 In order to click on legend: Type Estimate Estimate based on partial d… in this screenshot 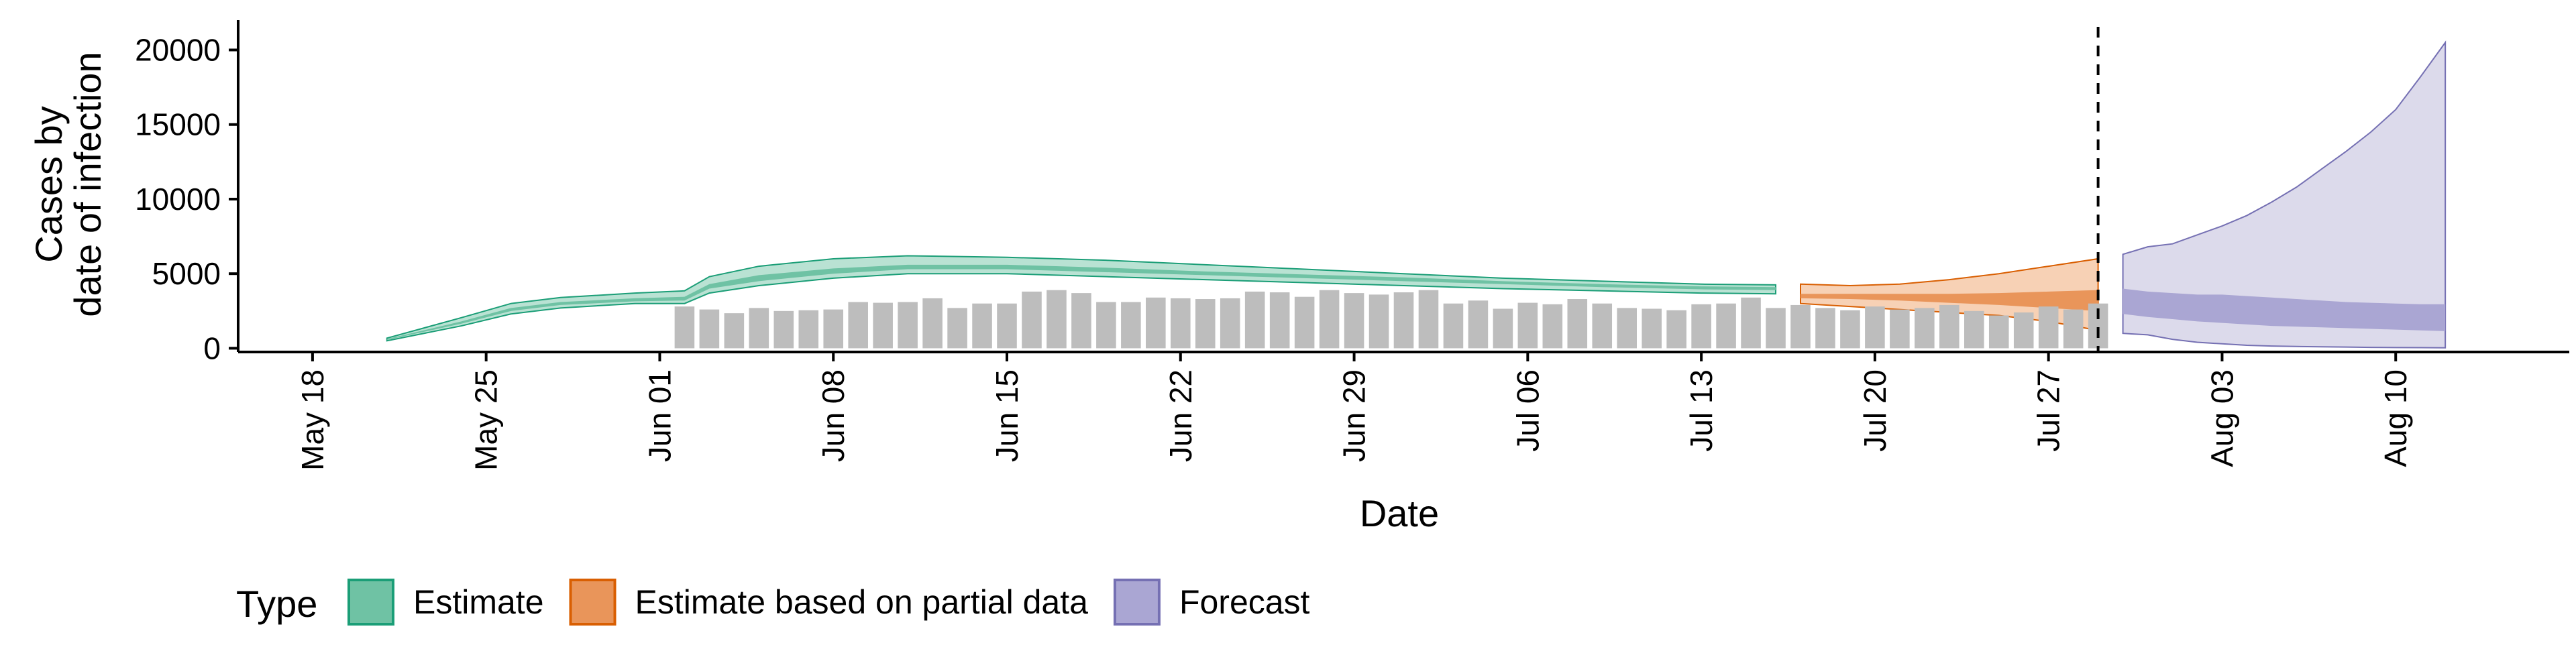, I will do `click(773, 602)`.